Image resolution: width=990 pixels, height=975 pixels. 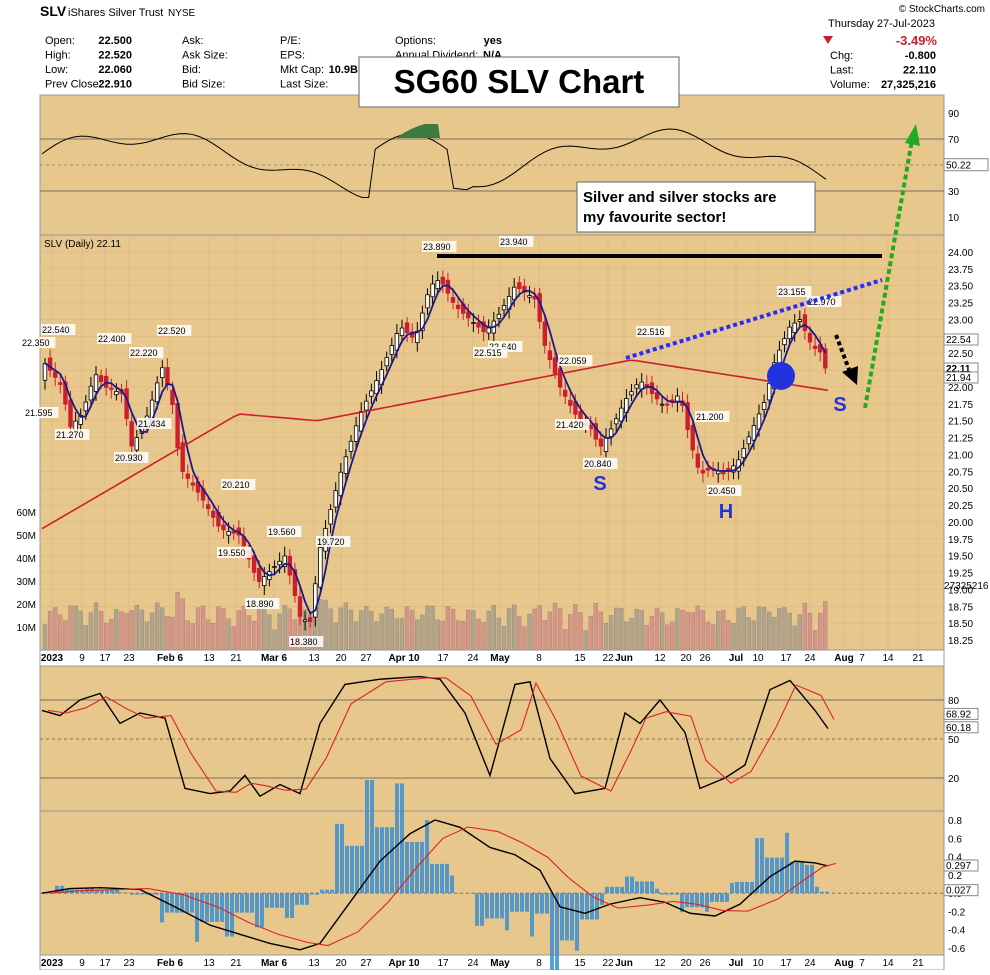 I want to click on target-arrow-line, so click(x=888, y=274).